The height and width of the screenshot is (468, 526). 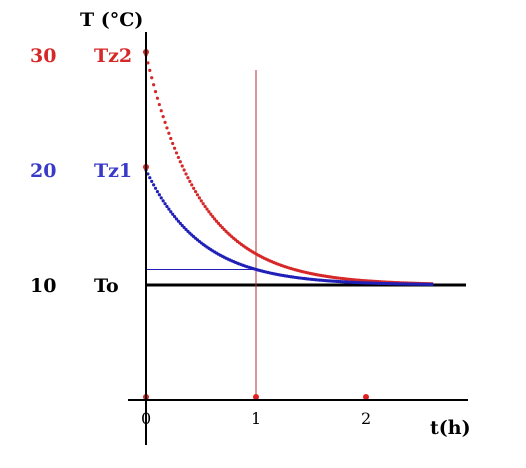 What do you see at coordinates (43, 171) in the screenshot?
I see `y-value-label-1: 20` at bounding box center [43, 171].